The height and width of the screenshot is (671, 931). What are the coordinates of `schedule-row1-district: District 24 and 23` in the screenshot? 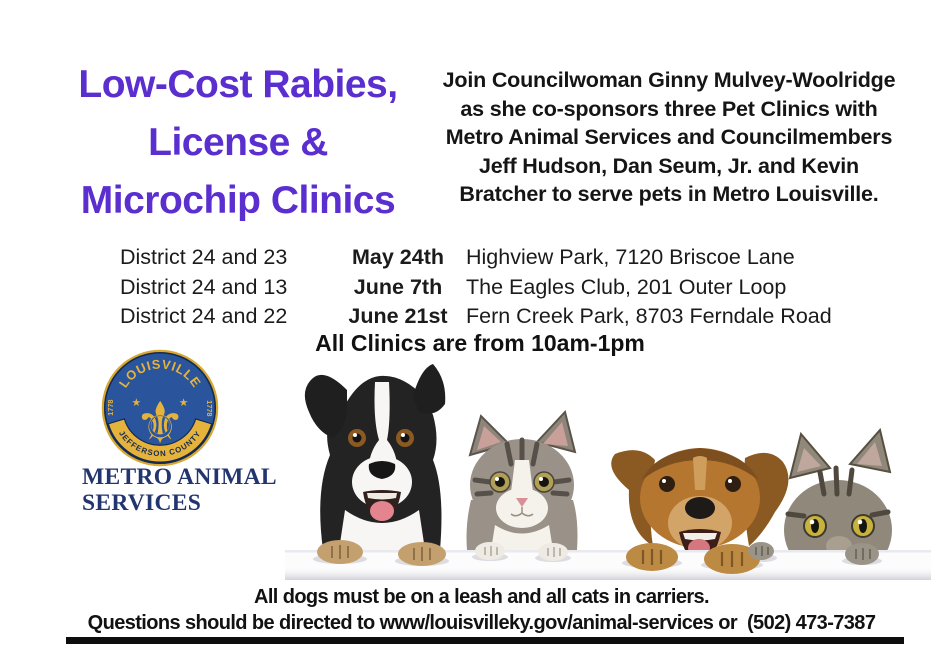 It's located at (204, 257).